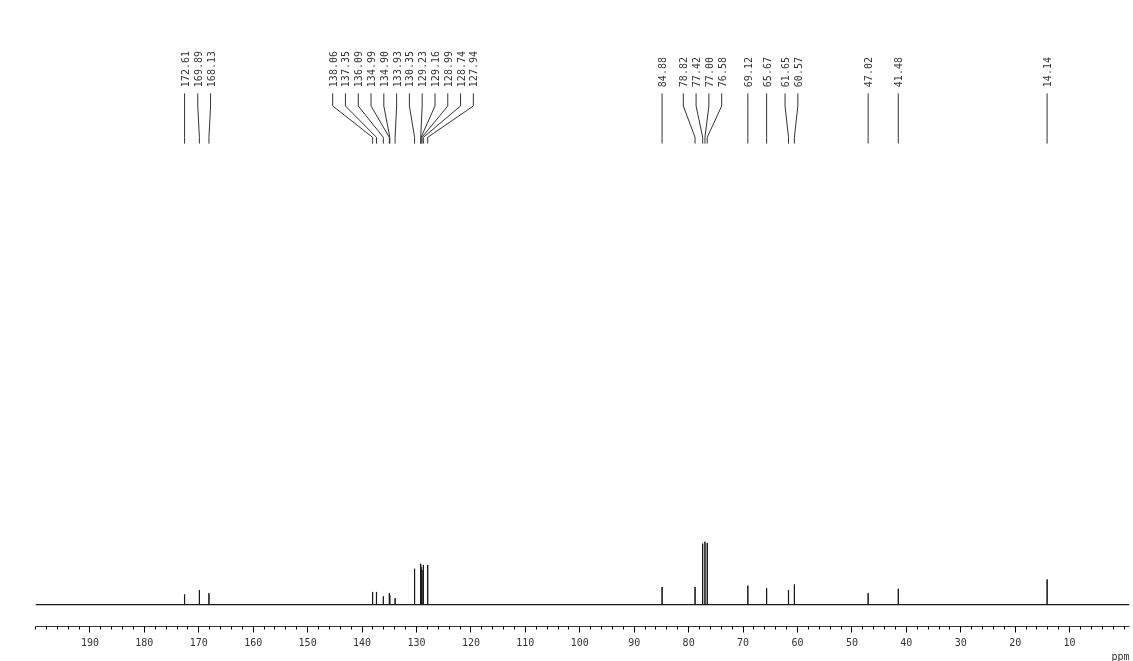 The width and height of the screenshot is (1133, 661). What do you see at coordinates (697, 72) in the screenshot?
I see `annotation: 77.42` at bounding box center [697, 72].